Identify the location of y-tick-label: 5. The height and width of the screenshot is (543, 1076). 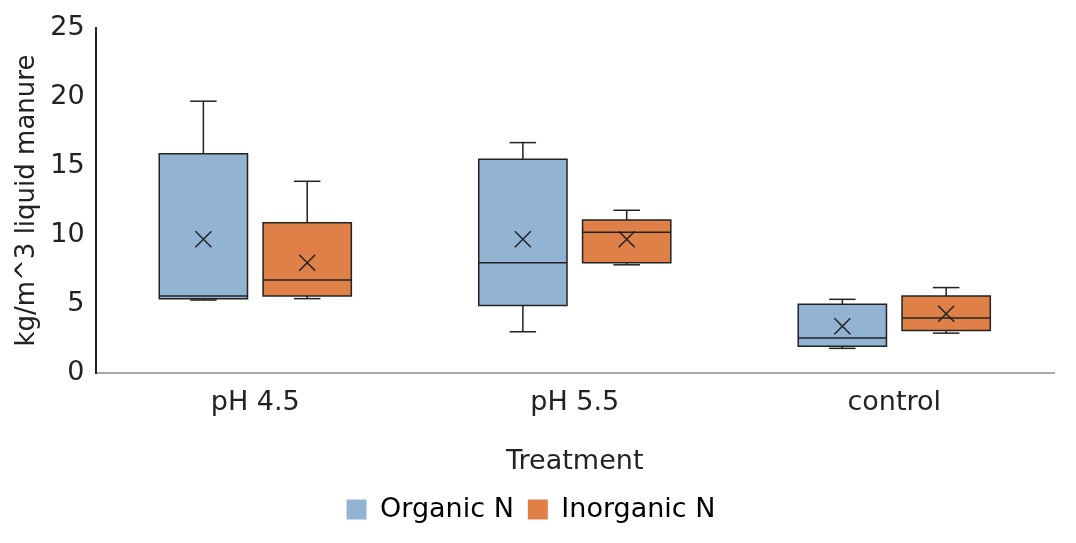
(76, 302).